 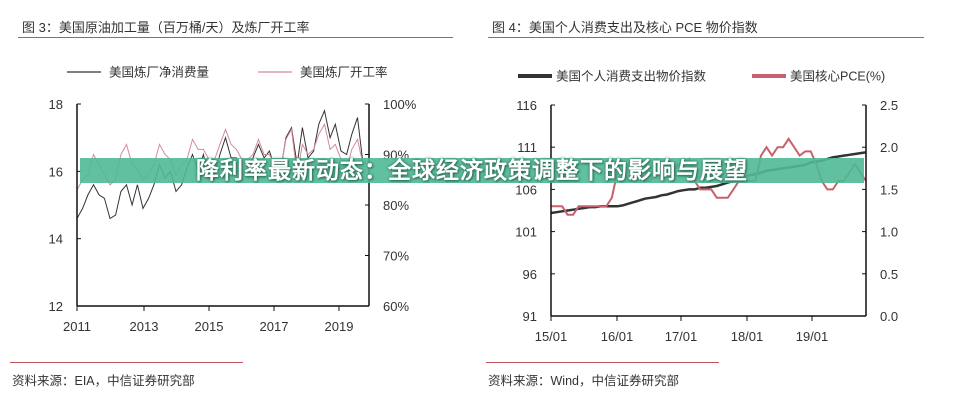 What do you see at coordinates (126, 362) in the screenshot?
I see `chart3-source-rule` at bounding box center [126, 362].